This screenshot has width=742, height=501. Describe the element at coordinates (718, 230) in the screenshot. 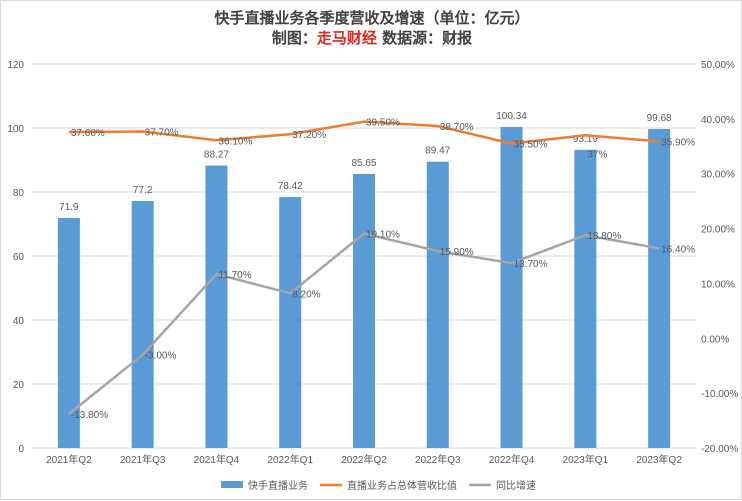

I see `right-axis-tick: 20.00%` at that location.